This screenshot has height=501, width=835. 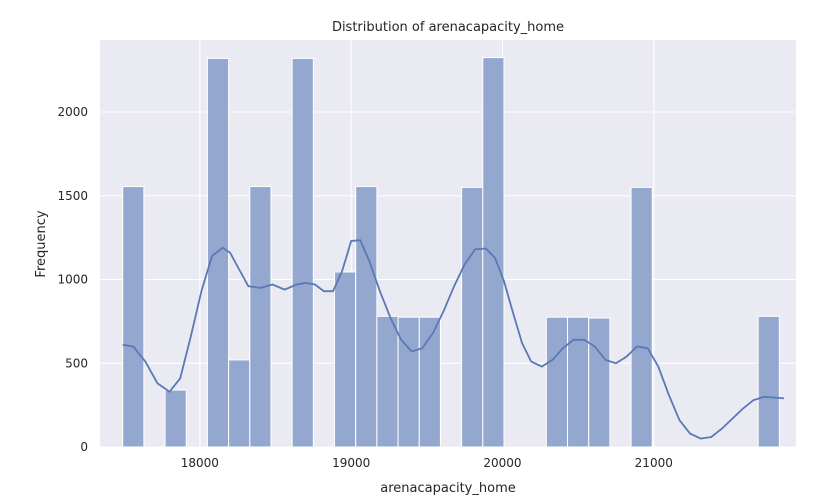 What do you see at coordinates (448, 27) in the screenshot?
I see `chart-title: Distribution of arenacapacity_home` at bounding box center [448, 27].